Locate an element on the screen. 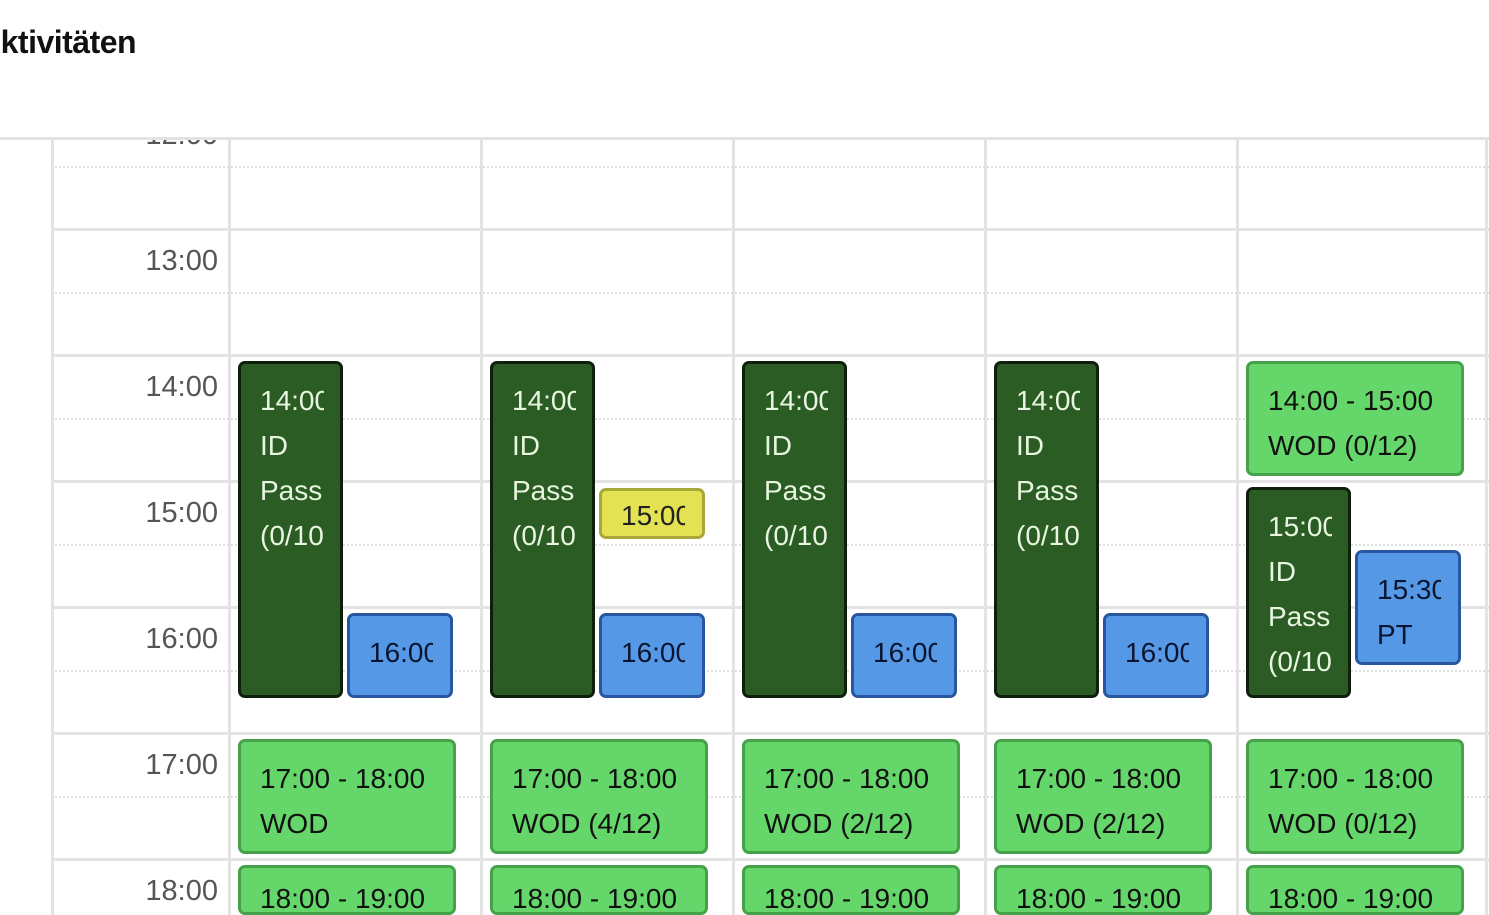  calendar-event-day1: 16:00 is located at coordinates (400, 655).